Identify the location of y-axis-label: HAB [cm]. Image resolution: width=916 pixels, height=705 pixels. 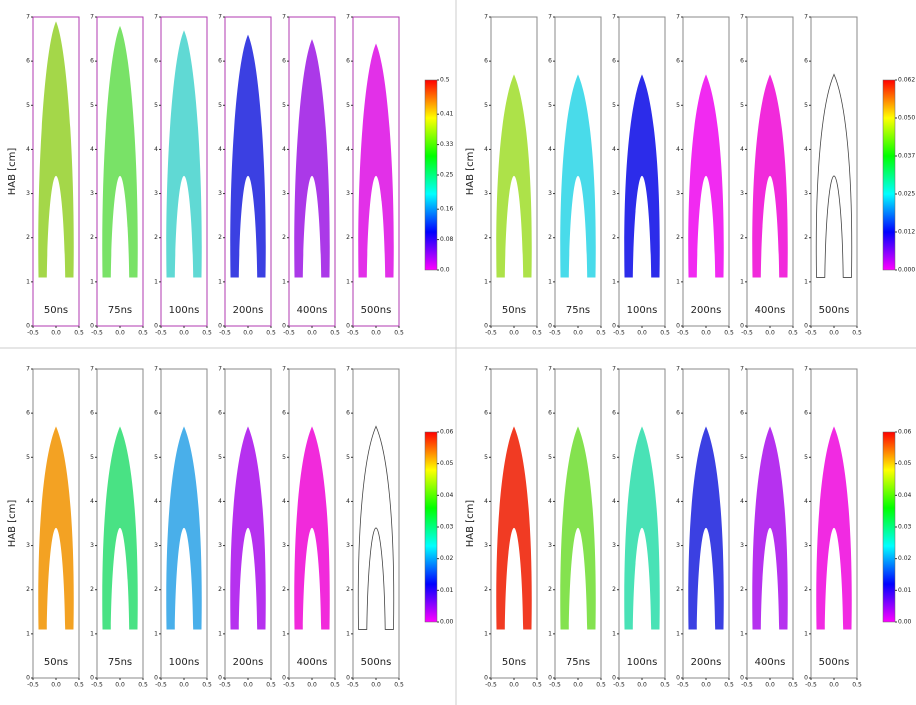
(470, 172).